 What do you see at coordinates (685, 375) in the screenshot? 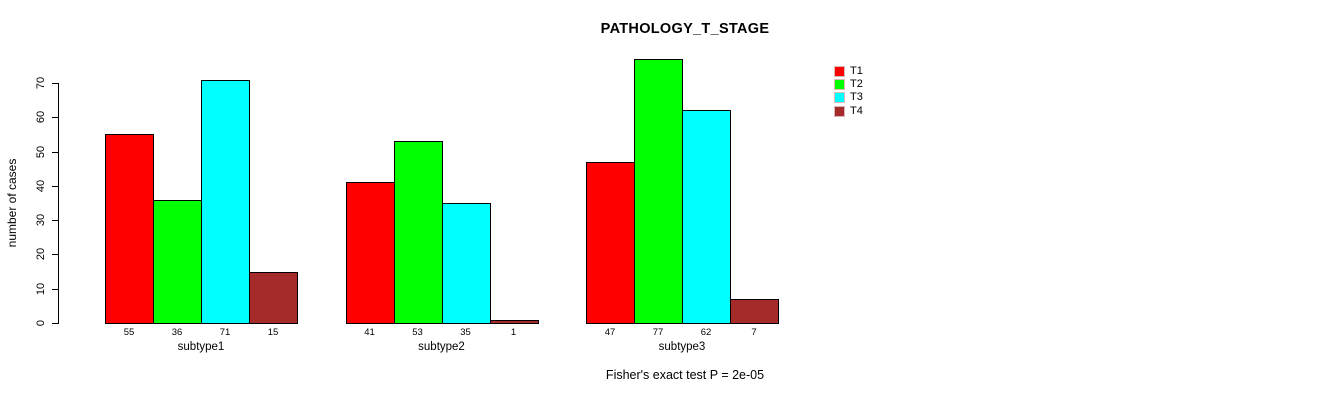
I see `footer-note: Fisher's exact test P = 2e-05` at bounding box center [685, 375].